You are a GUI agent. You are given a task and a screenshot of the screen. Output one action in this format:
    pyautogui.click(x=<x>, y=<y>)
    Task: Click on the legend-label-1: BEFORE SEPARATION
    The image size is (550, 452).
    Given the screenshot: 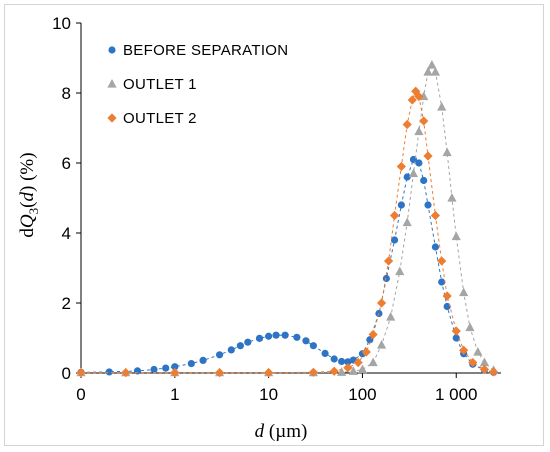 What is the action you would take?
    pyautogui.click(x=205, y=50)
    